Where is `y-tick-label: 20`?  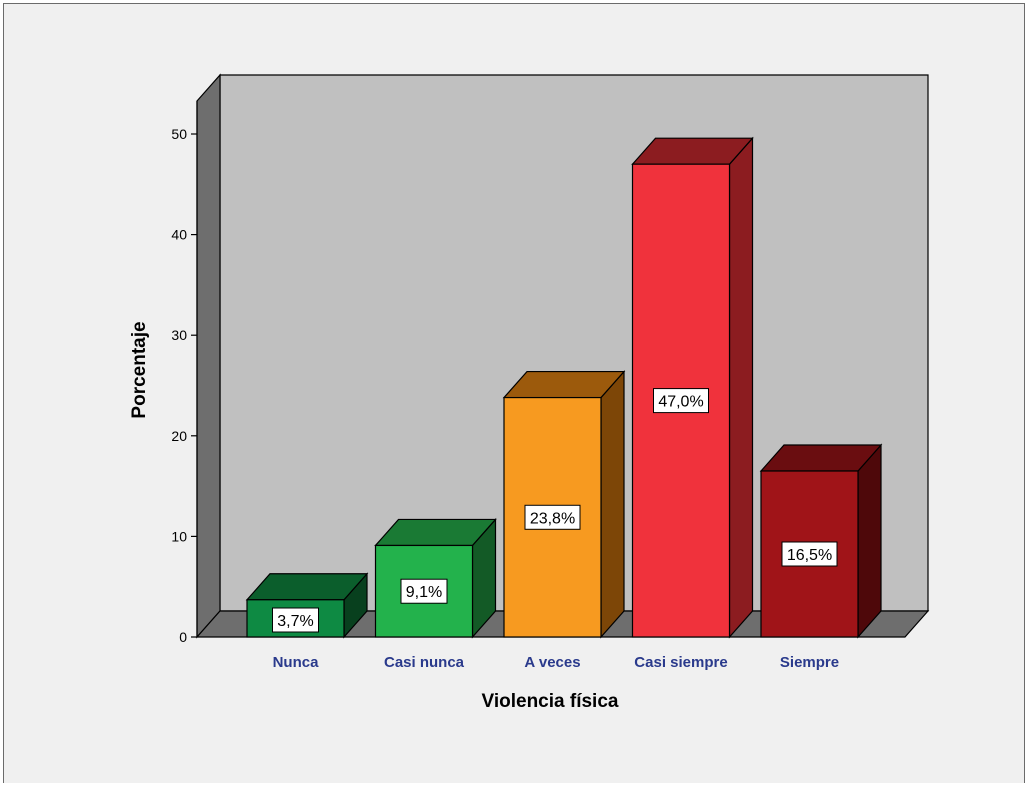
y-tick-label: 20 is located at coordinates (179, 436).